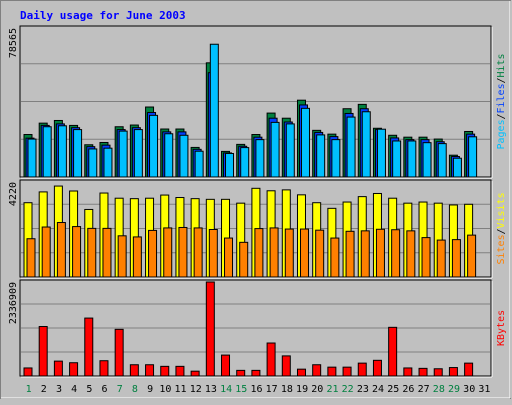  What do you see at coordinates (332, 389) in the screenshot?
I see `x-tick-label: 21` at bounding box center [332, 389].